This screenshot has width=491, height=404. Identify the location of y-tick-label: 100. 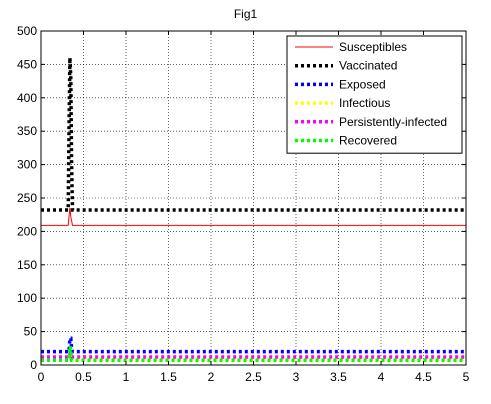
(27, 298).